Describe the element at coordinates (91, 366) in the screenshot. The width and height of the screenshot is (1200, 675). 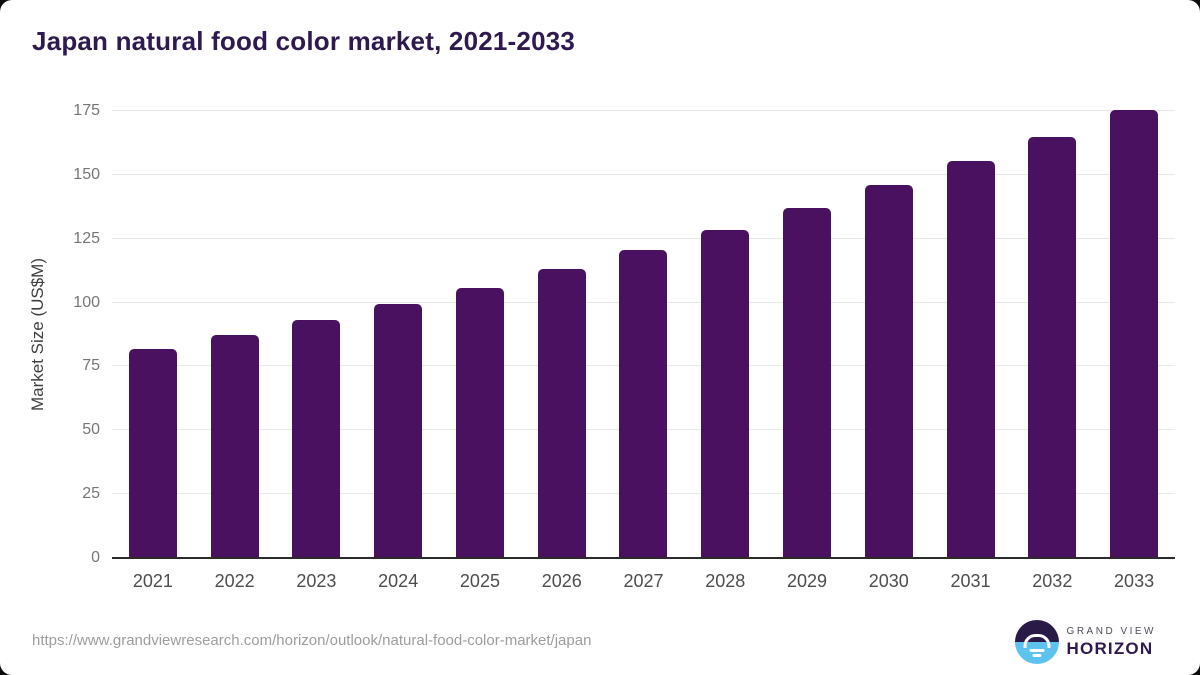
I see `y-tick-label-75: 75` at that location.